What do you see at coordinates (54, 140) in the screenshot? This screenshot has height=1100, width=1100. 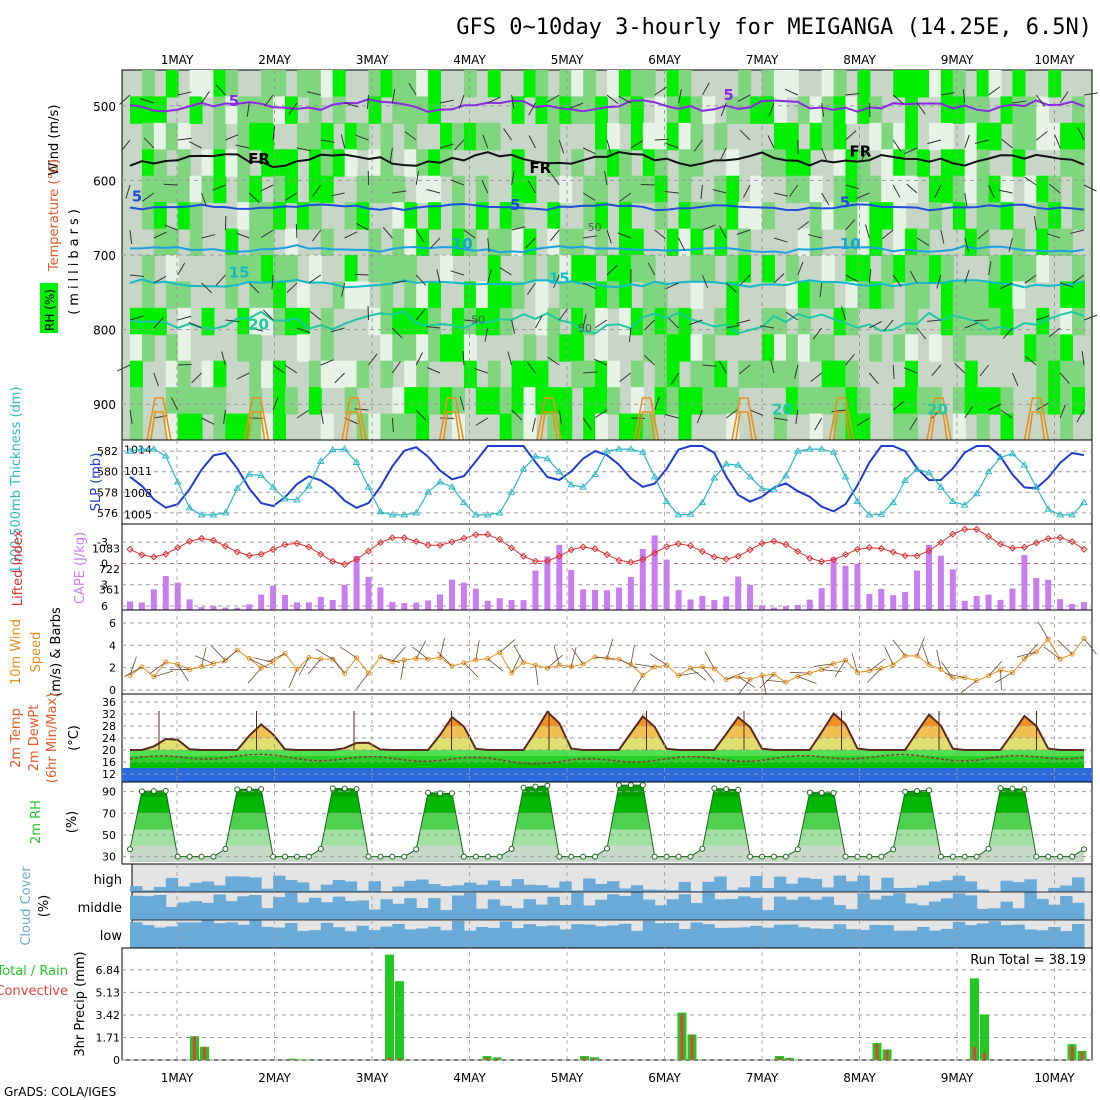 I see `ylabel-wind: Wind (m/s)` at bounding box center [54, 140].